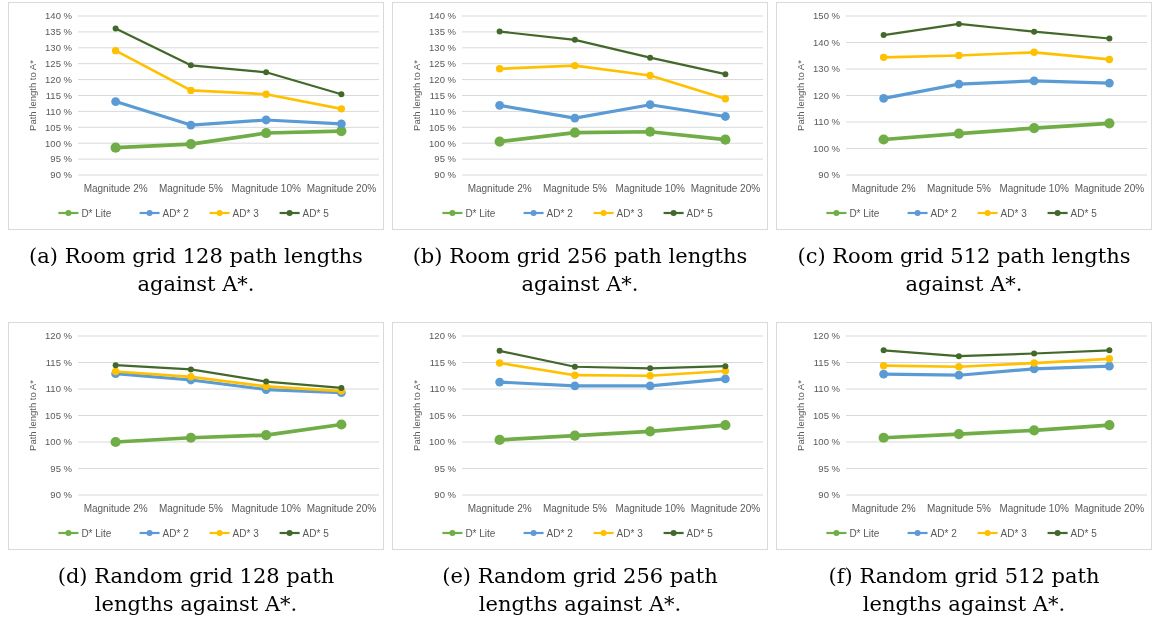  I want to click on text: (a) Room grid 128 path lengths against A*., so click(196, 270).